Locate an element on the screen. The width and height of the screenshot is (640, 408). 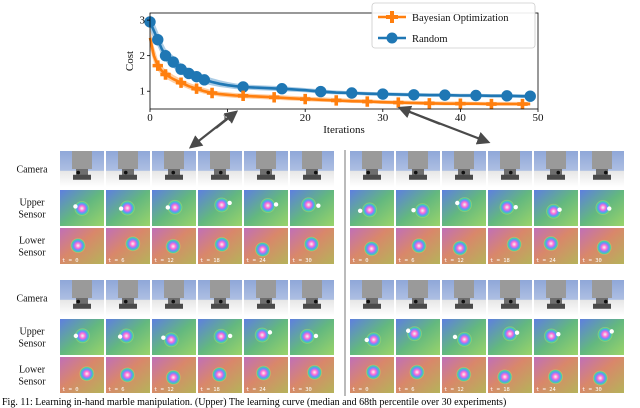
lower-sensor-frame: t = 6 is located at coordinates (418, 246).